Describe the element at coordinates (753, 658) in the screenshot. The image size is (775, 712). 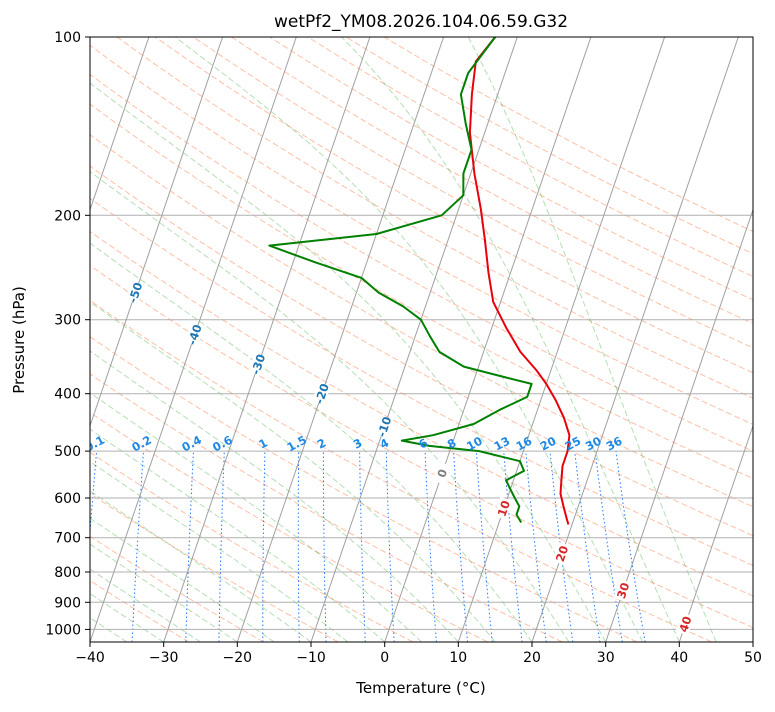
I see `x-tick-label: 50` at that location.